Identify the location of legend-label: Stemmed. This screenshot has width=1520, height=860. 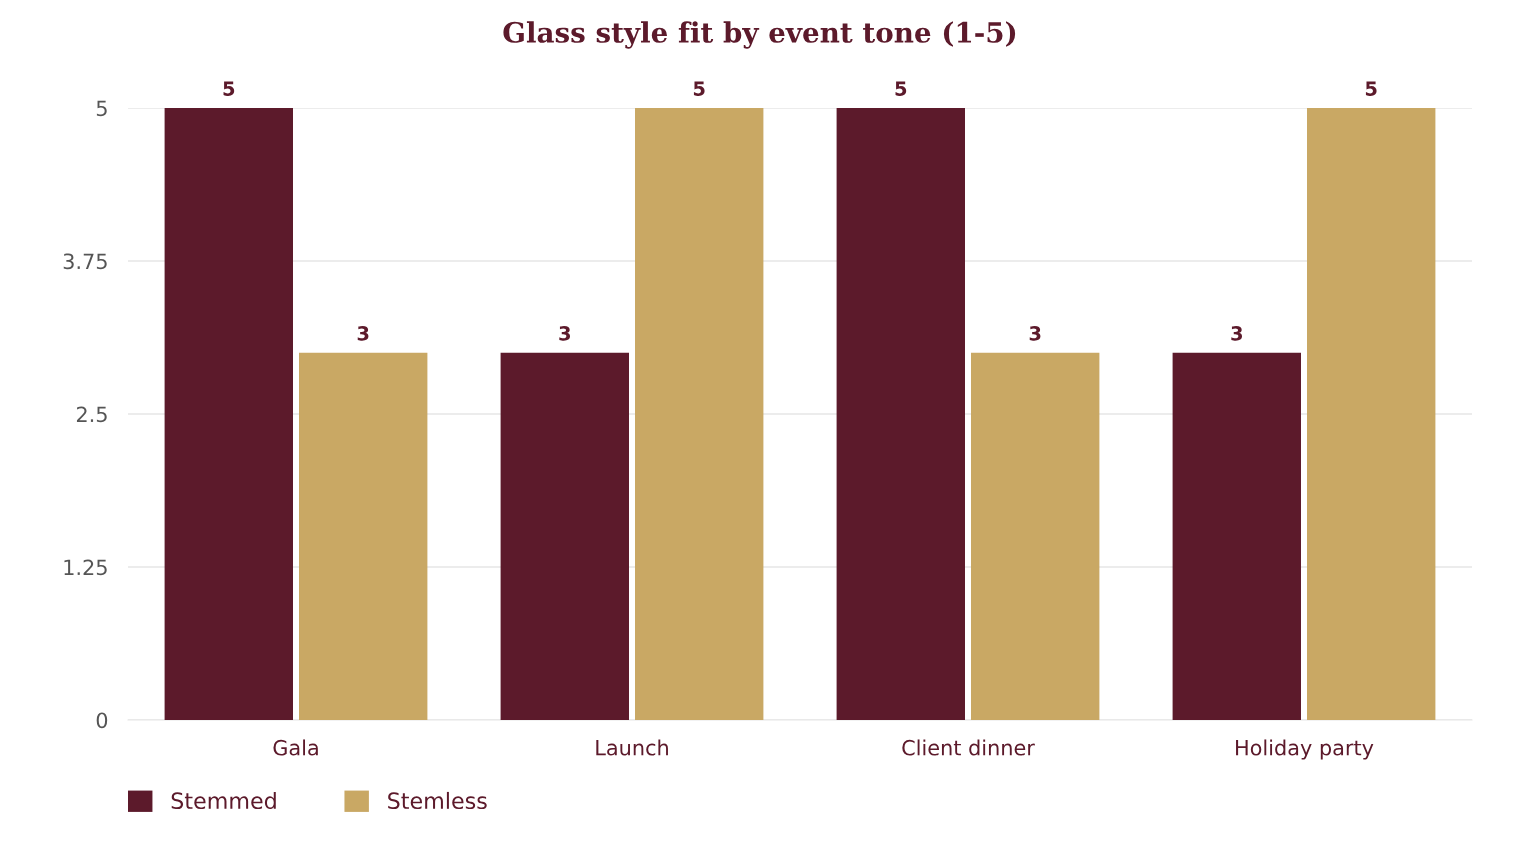
(223, 800).